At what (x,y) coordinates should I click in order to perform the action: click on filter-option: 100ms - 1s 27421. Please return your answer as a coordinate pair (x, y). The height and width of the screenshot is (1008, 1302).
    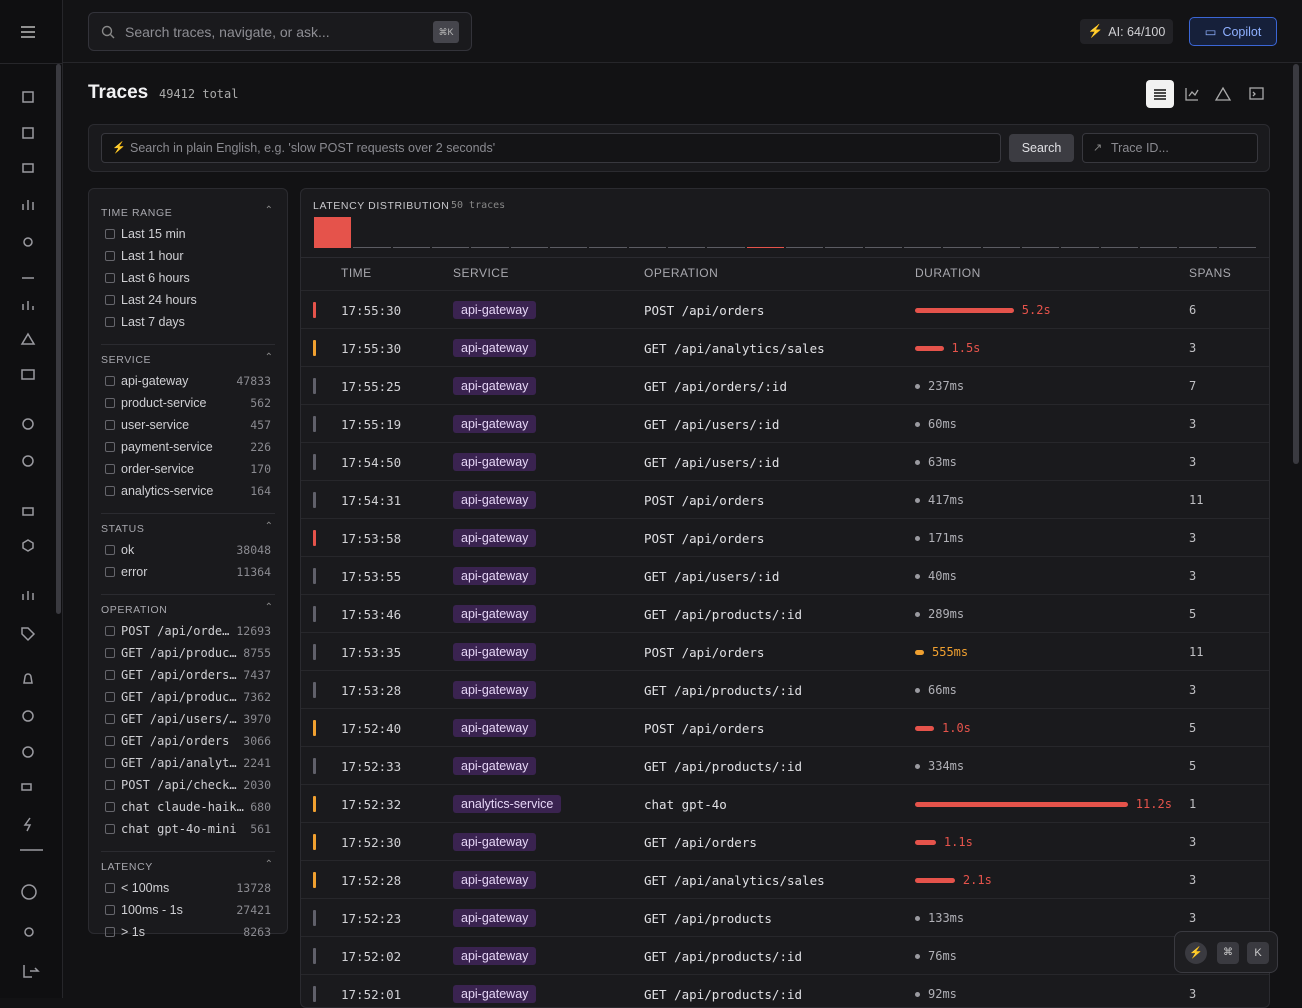
    Looking at the image, I should click on (188, 910).